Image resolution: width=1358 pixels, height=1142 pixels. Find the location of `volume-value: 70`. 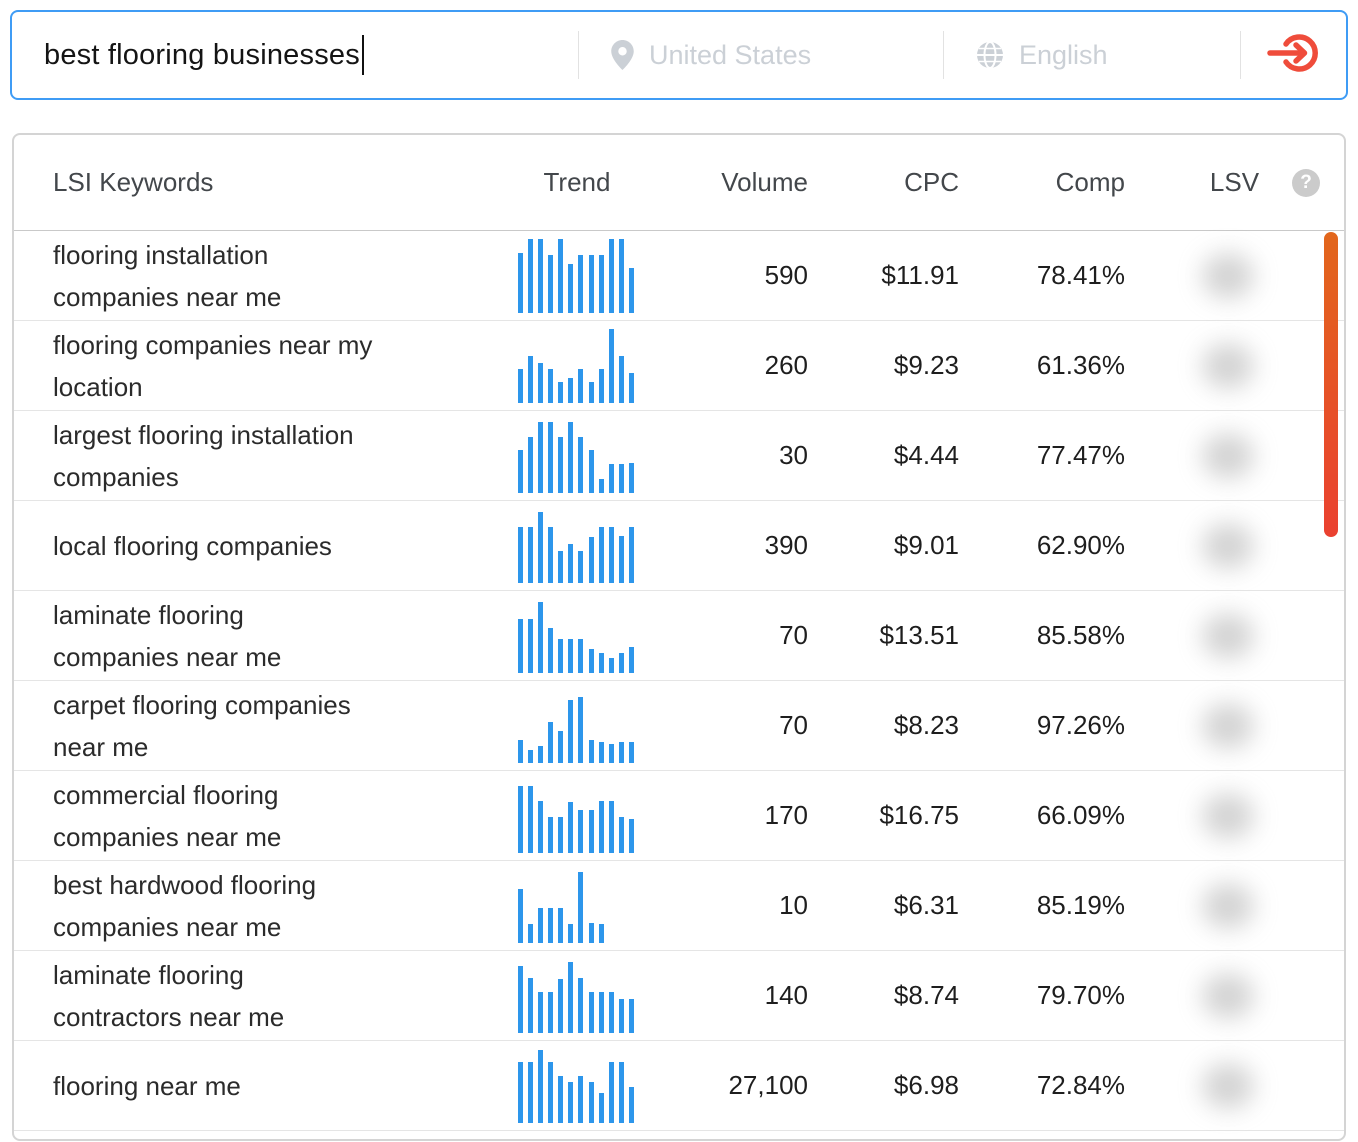

volume-value: 70 is located at coordinates (793, 635).